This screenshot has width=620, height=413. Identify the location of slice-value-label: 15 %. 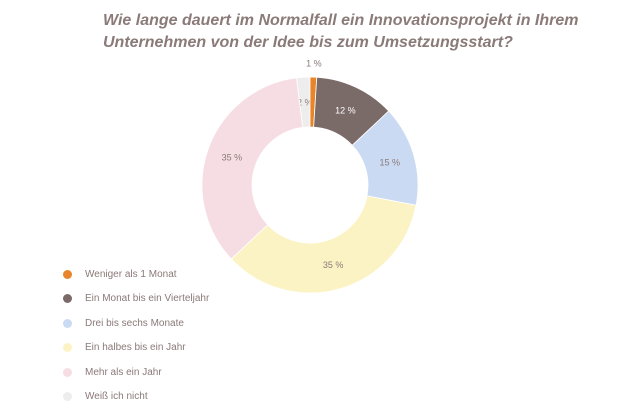
(389, 162).